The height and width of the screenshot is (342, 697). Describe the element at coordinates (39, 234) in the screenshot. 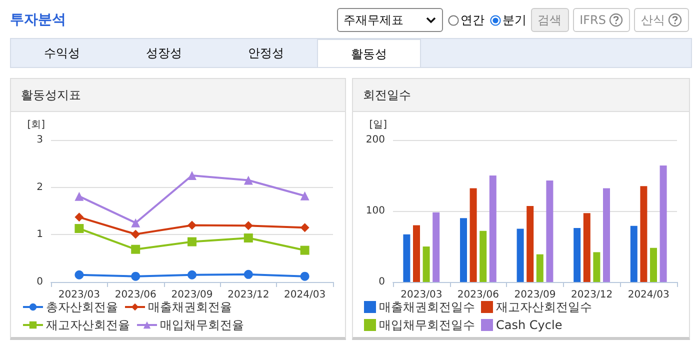

I see `y-tick-label: 1` at that location.